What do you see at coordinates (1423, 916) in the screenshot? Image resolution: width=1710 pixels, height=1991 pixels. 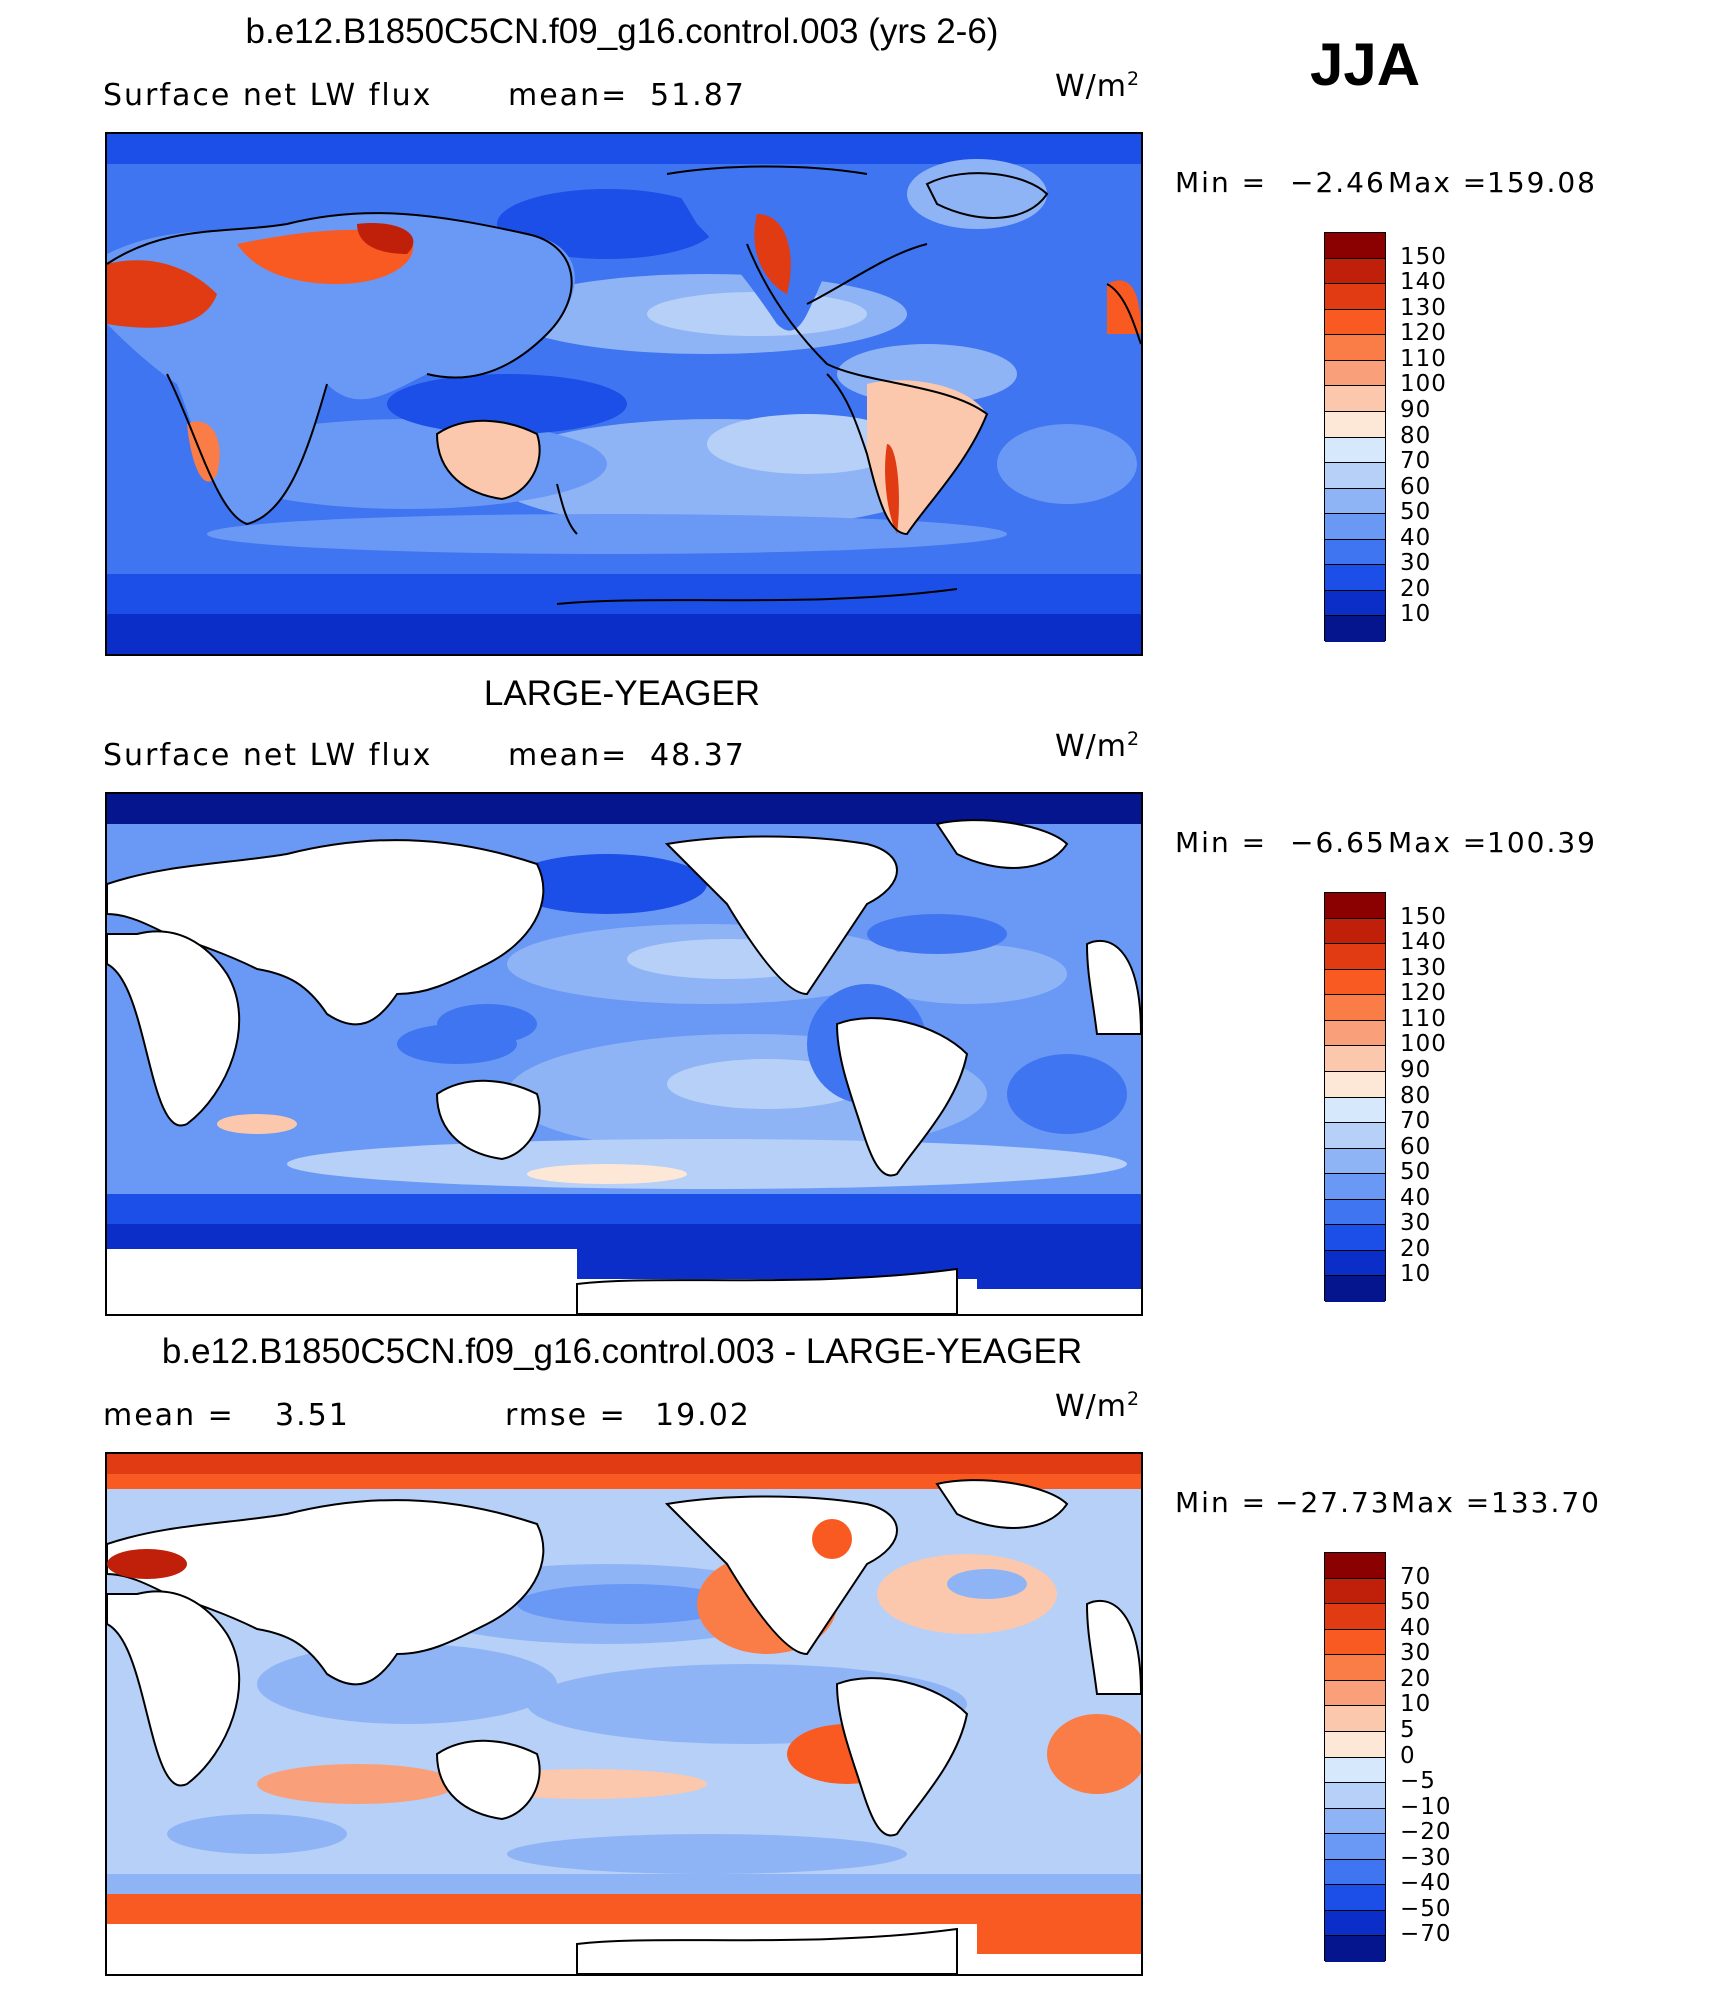 I see `colorbar-tick-label: 150` at bounding box center [1423, 916].